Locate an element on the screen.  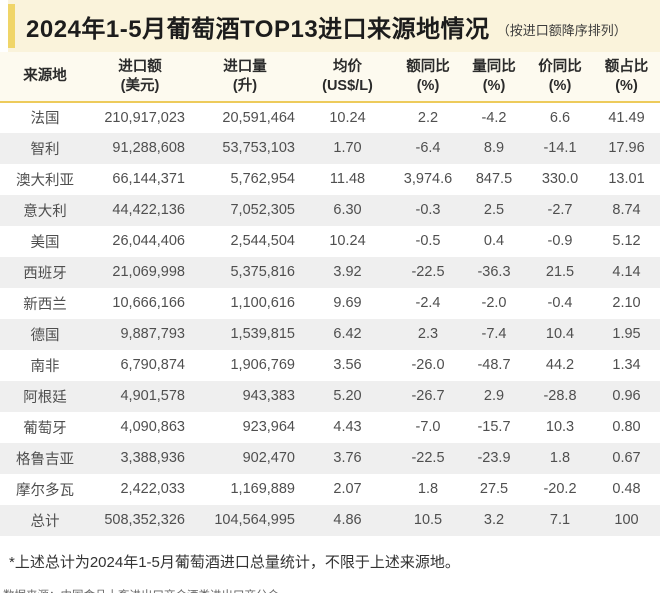
table-cell: 1,539,815 is located at coordinates (262, 334).